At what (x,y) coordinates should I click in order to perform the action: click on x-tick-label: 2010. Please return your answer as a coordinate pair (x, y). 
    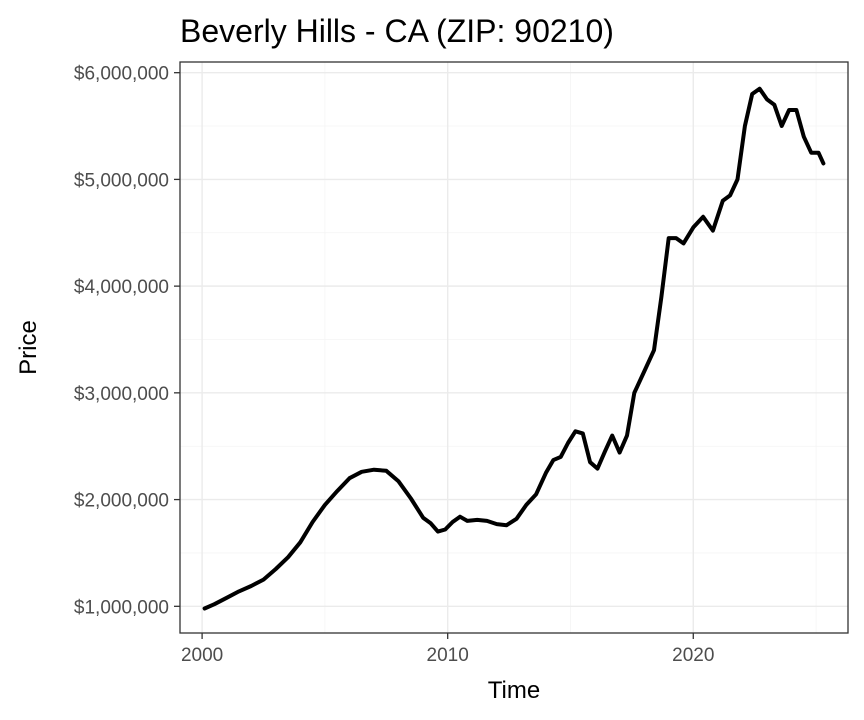
    Looking at the image, I should click on (448, 655).